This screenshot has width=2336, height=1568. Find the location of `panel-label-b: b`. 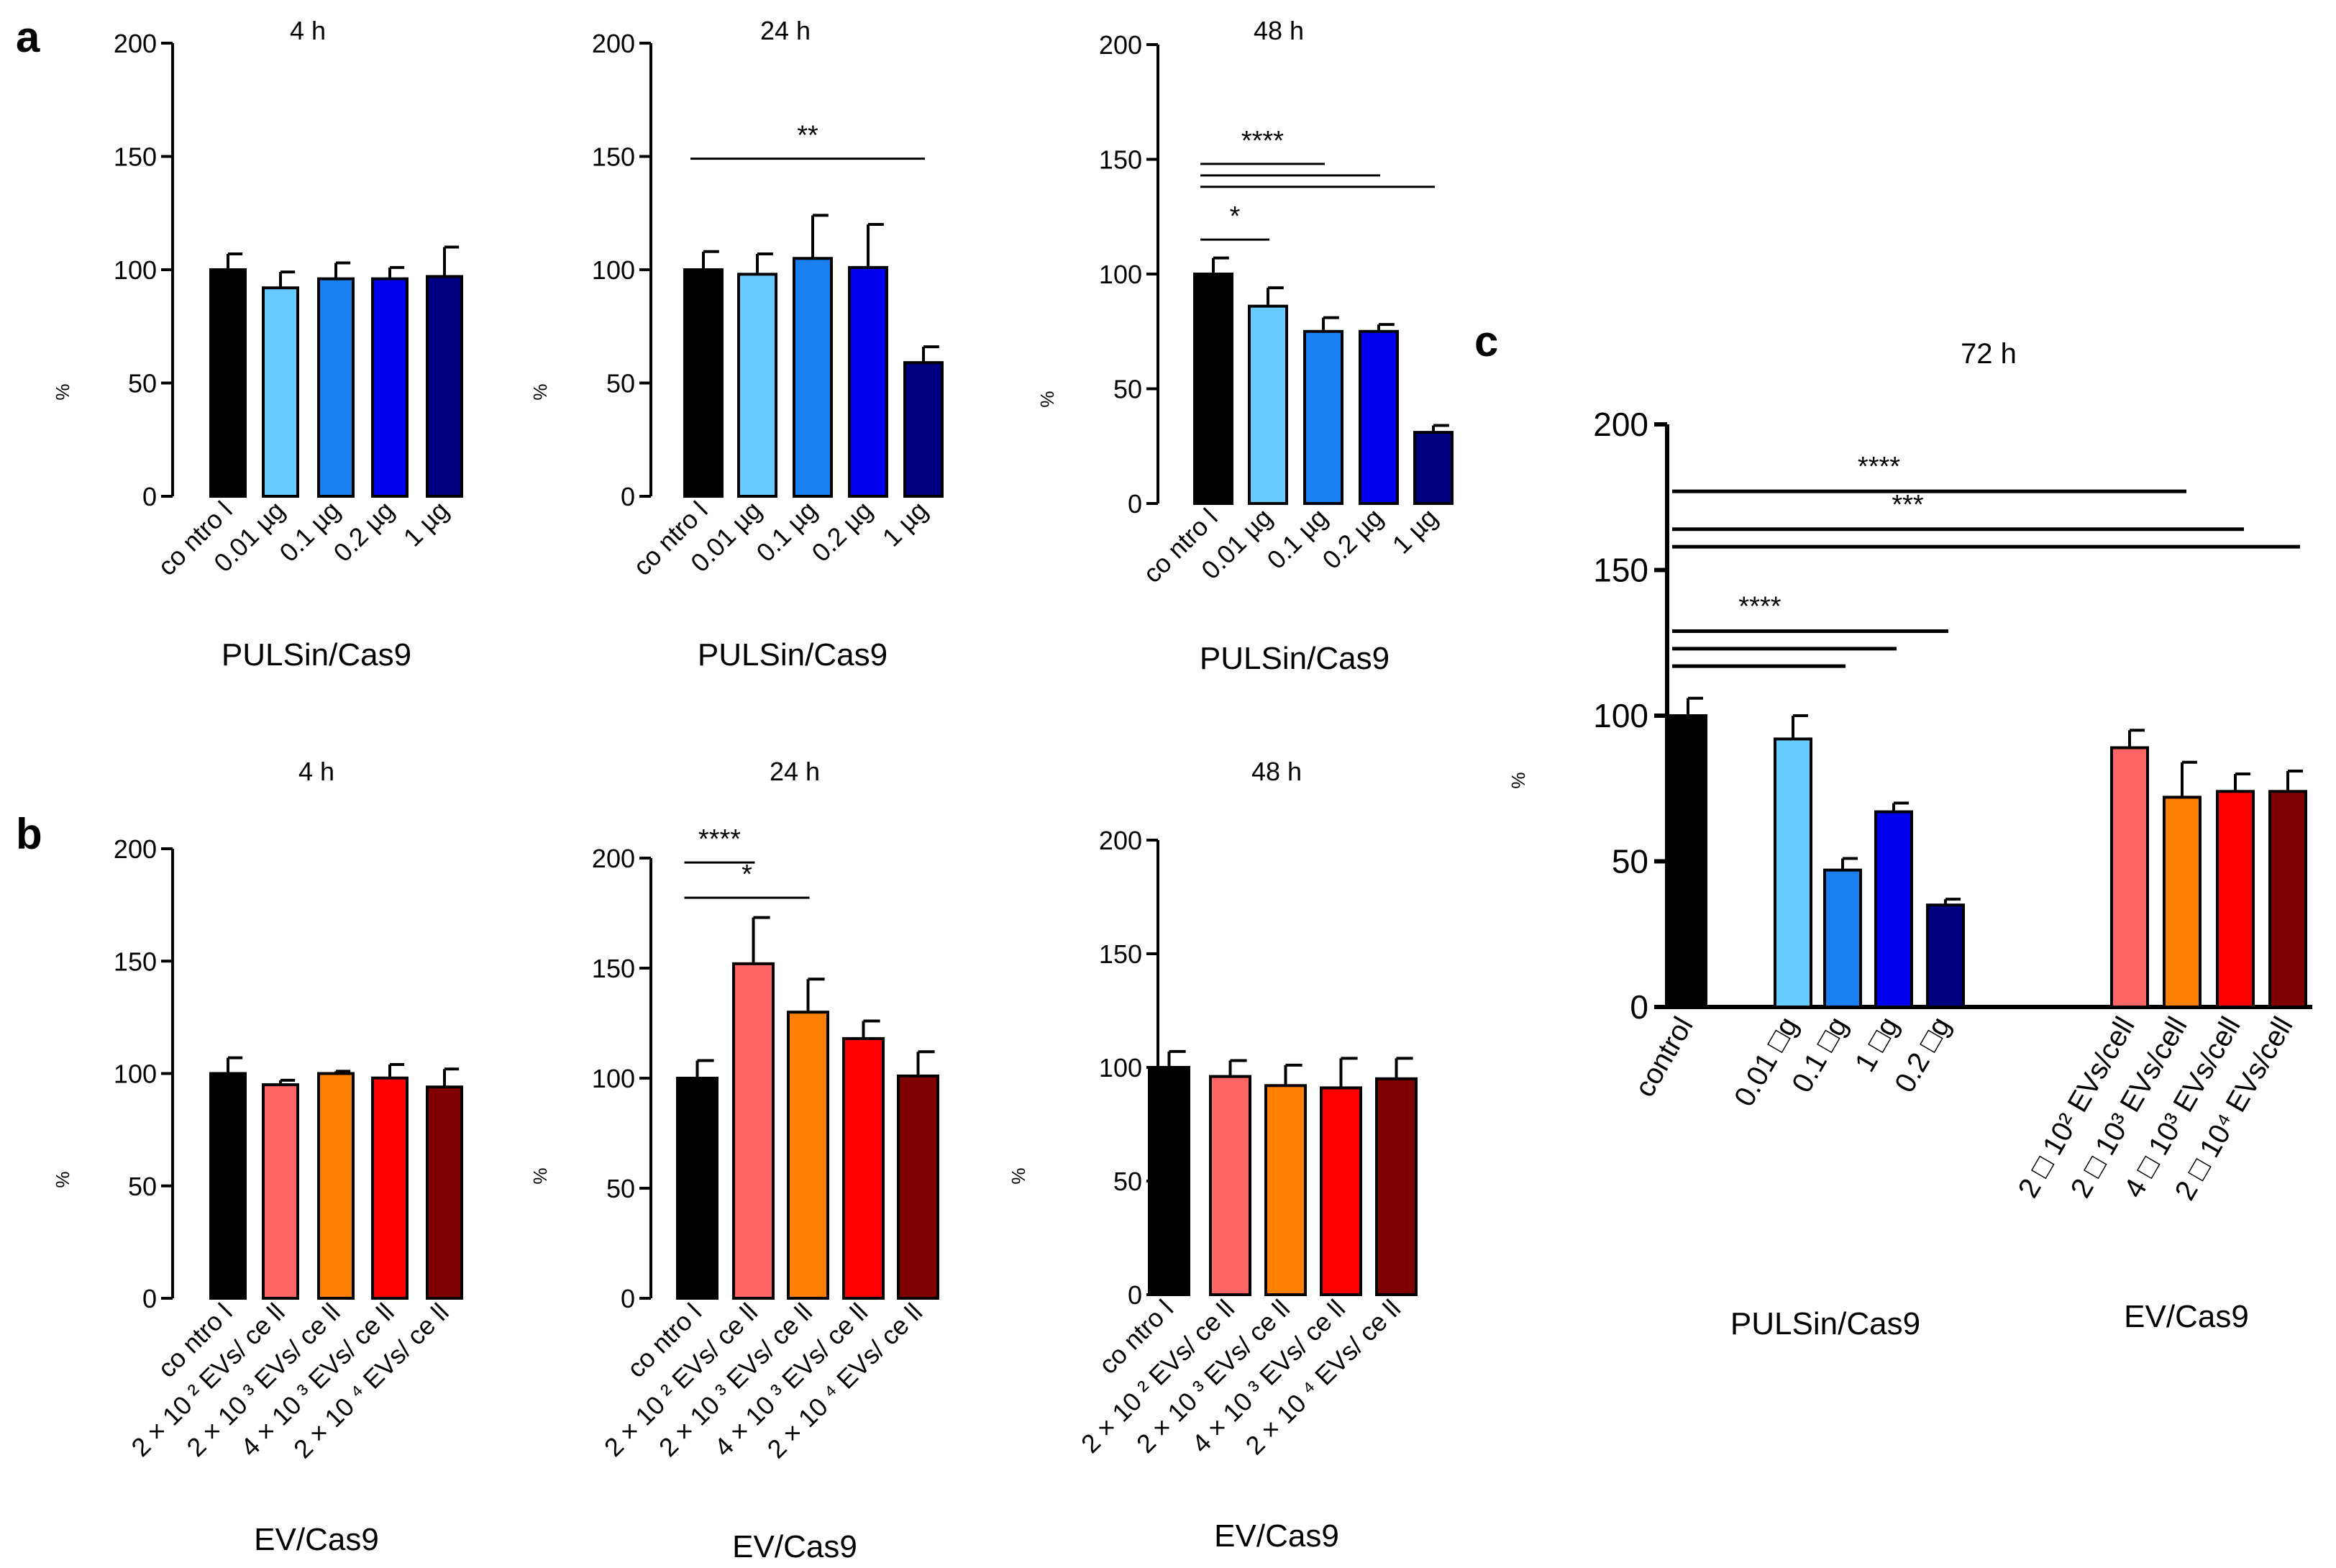

panel-label-b: b is located at coordinates (29, 834).